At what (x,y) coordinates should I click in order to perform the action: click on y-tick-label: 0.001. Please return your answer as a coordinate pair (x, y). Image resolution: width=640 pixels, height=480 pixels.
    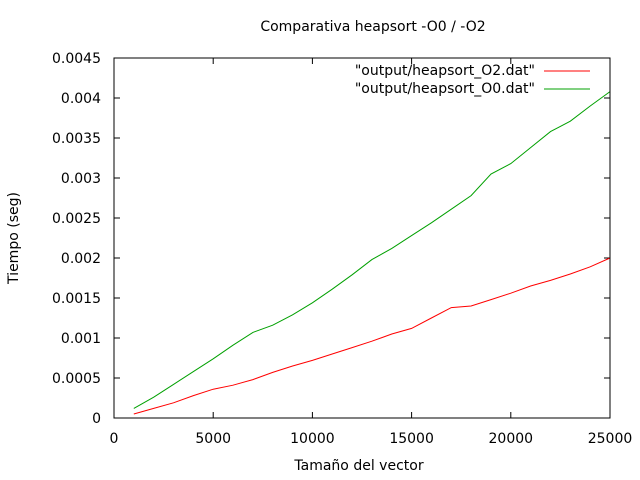
    Looking at the image, I should click on (81, 339).